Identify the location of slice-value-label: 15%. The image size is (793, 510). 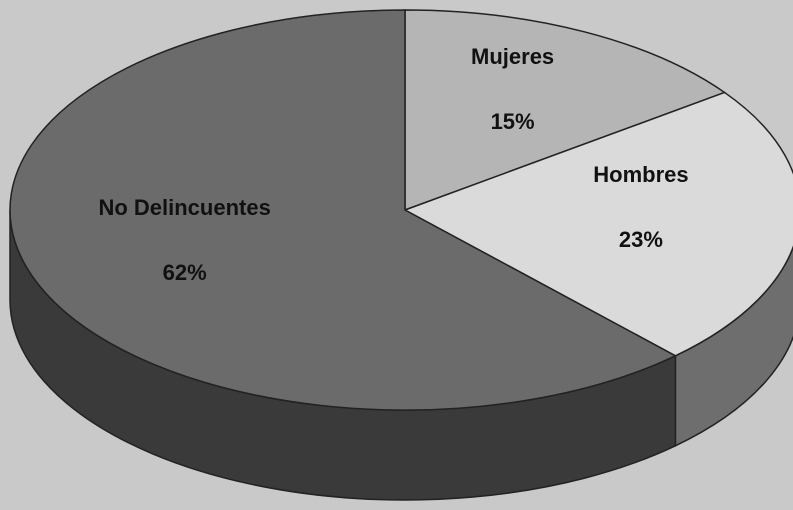
(513, 121).